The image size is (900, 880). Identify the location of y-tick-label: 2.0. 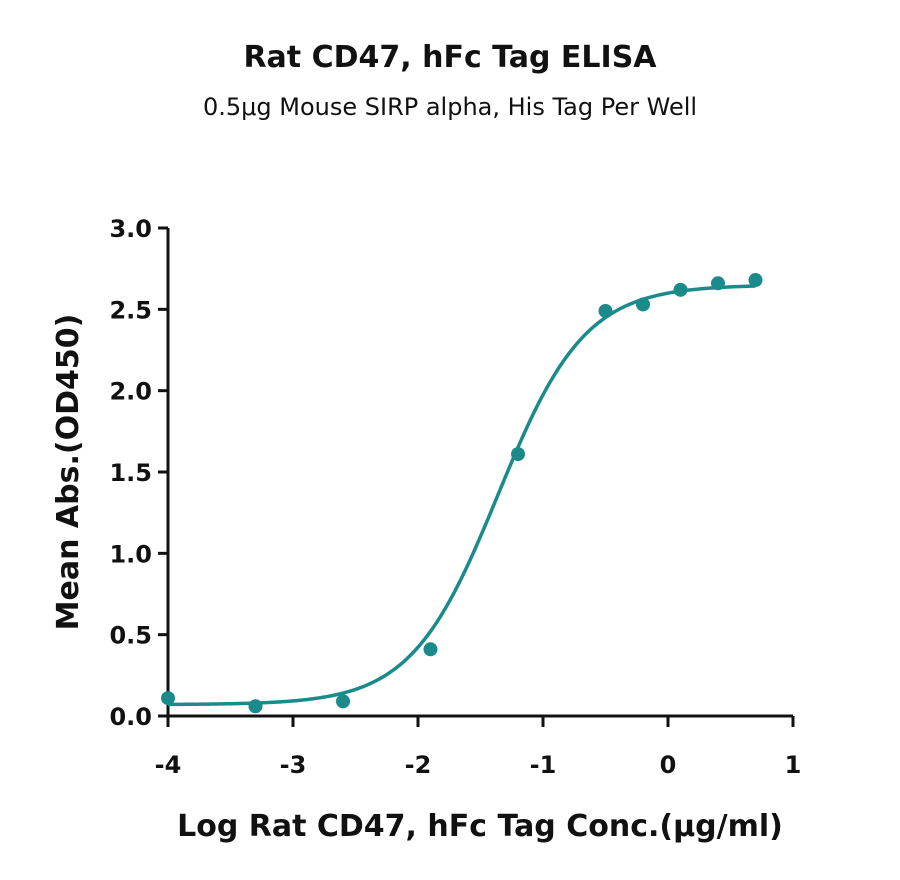
(130, 392).